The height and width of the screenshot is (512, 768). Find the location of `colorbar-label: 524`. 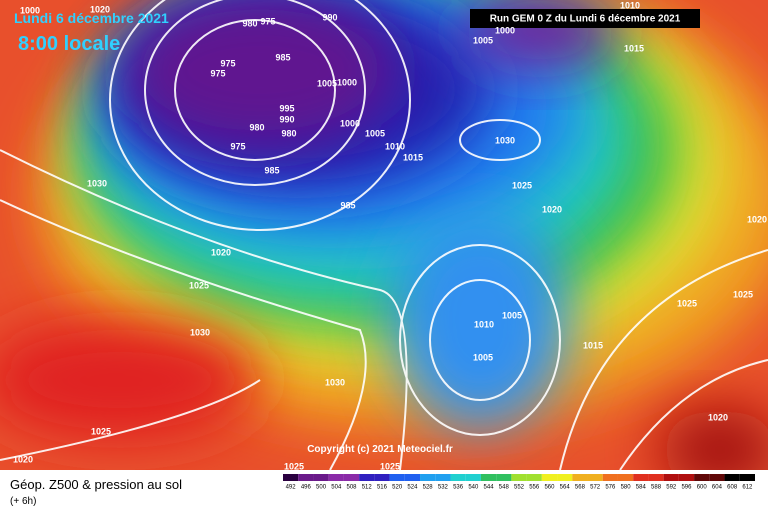

colorbar-label: 524 is located at coordinates (412, 488).